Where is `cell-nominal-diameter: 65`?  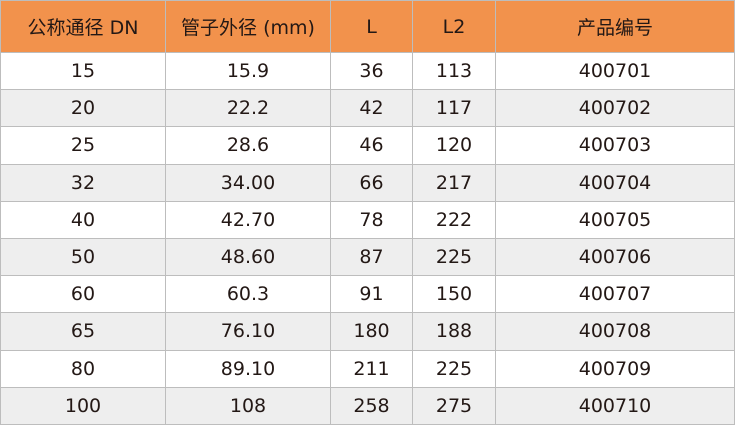 cell-nominal-diameter: 65 is located at coordinates (83, 331).